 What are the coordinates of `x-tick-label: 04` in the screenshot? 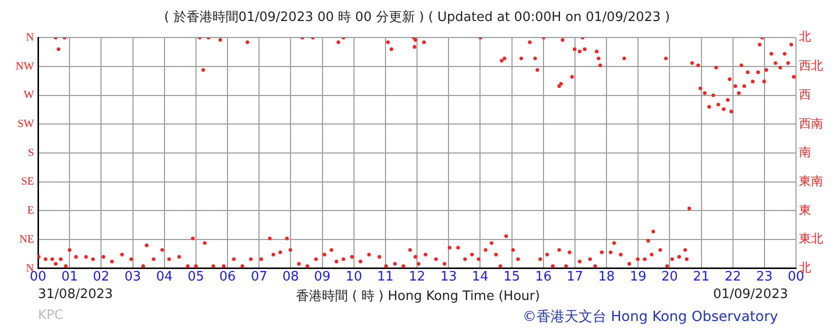 It's located at (164, 277).